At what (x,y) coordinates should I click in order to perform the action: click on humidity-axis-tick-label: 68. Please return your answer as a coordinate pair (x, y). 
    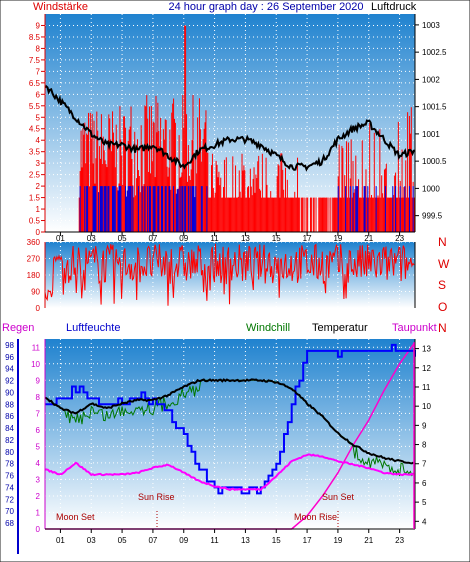
    Looking at the image, I should click on (9, 523).